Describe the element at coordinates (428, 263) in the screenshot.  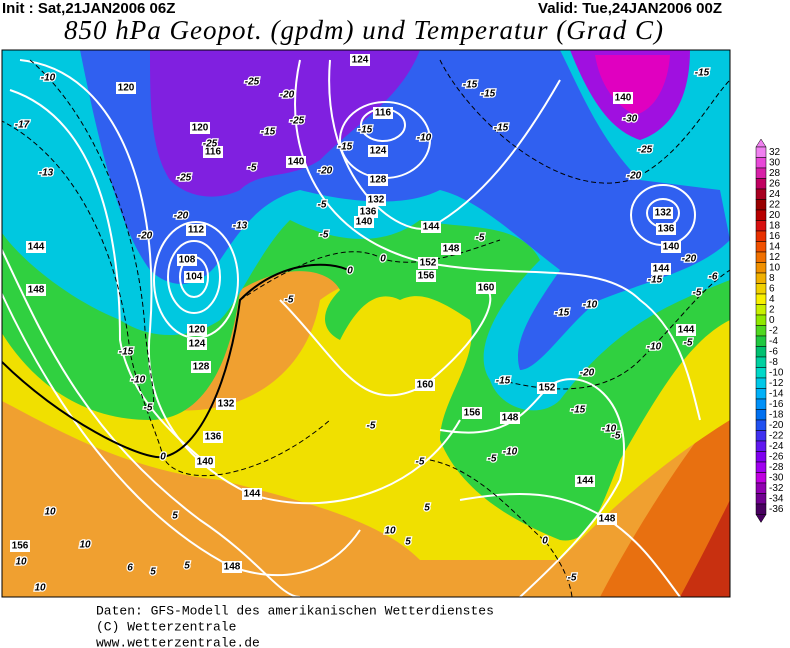
I see `geopotential-label: 152` at that location.